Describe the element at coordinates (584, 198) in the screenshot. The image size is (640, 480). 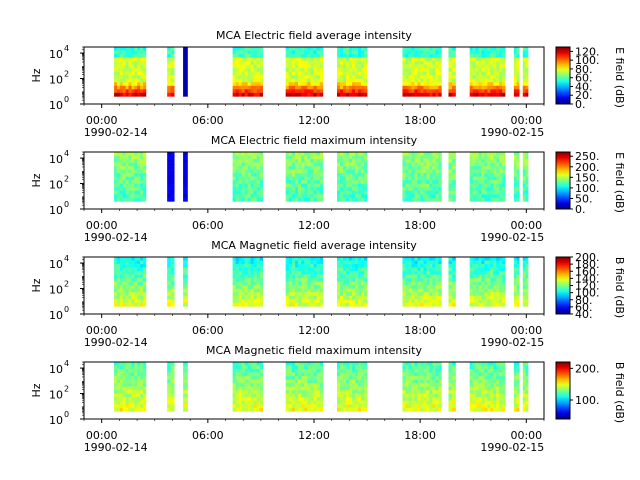
I see `colorbar-tick-label: 50.` at that location.